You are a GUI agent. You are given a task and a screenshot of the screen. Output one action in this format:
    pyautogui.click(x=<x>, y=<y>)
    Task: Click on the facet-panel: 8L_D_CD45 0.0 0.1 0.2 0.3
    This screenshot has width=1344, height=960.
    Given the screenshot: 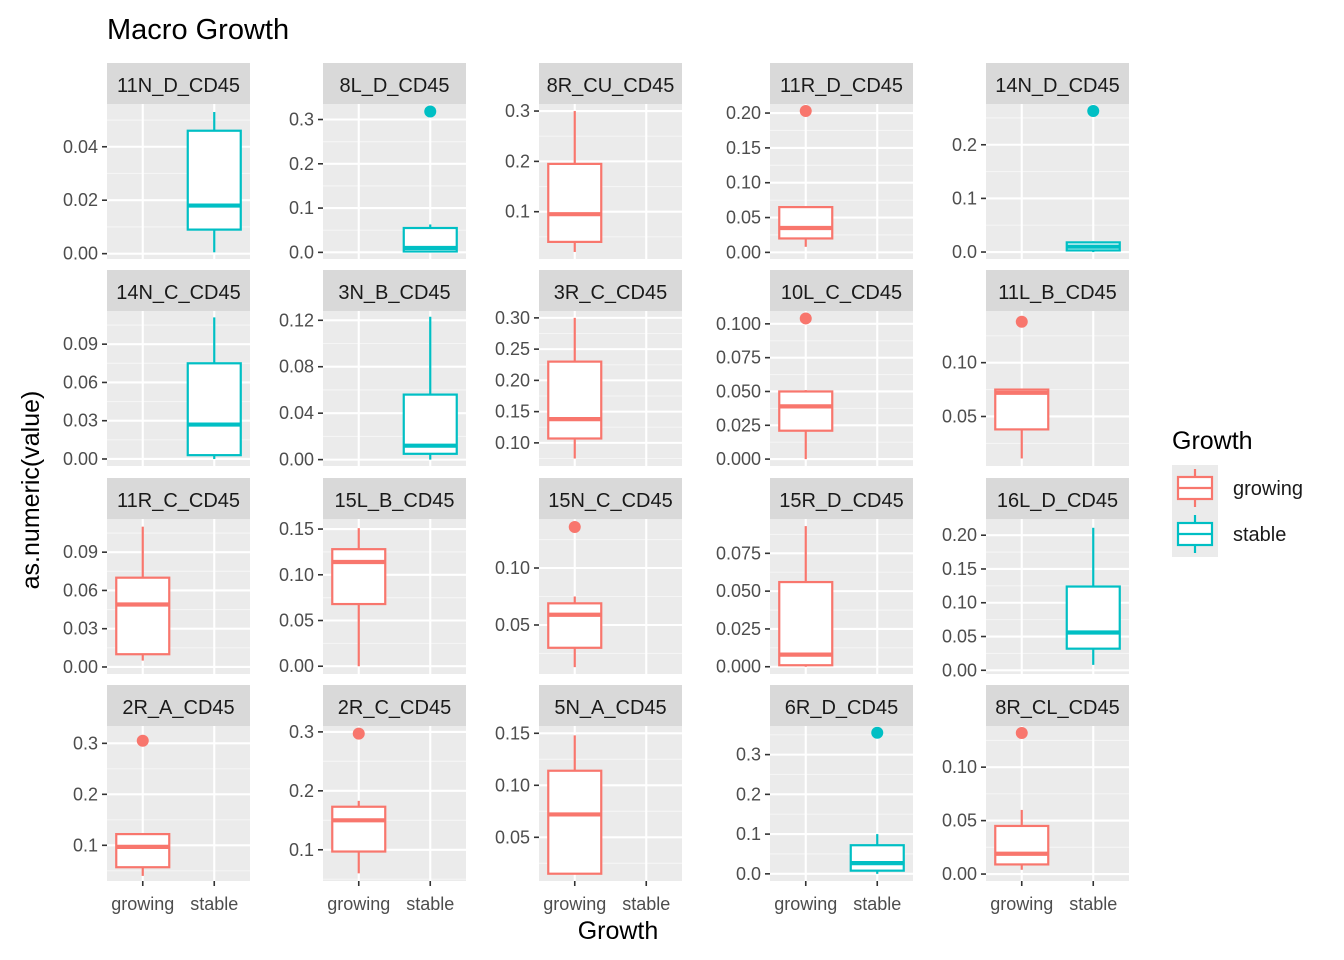 What is the action you would take?
    pyautogui.click(x=377, y=162)
    